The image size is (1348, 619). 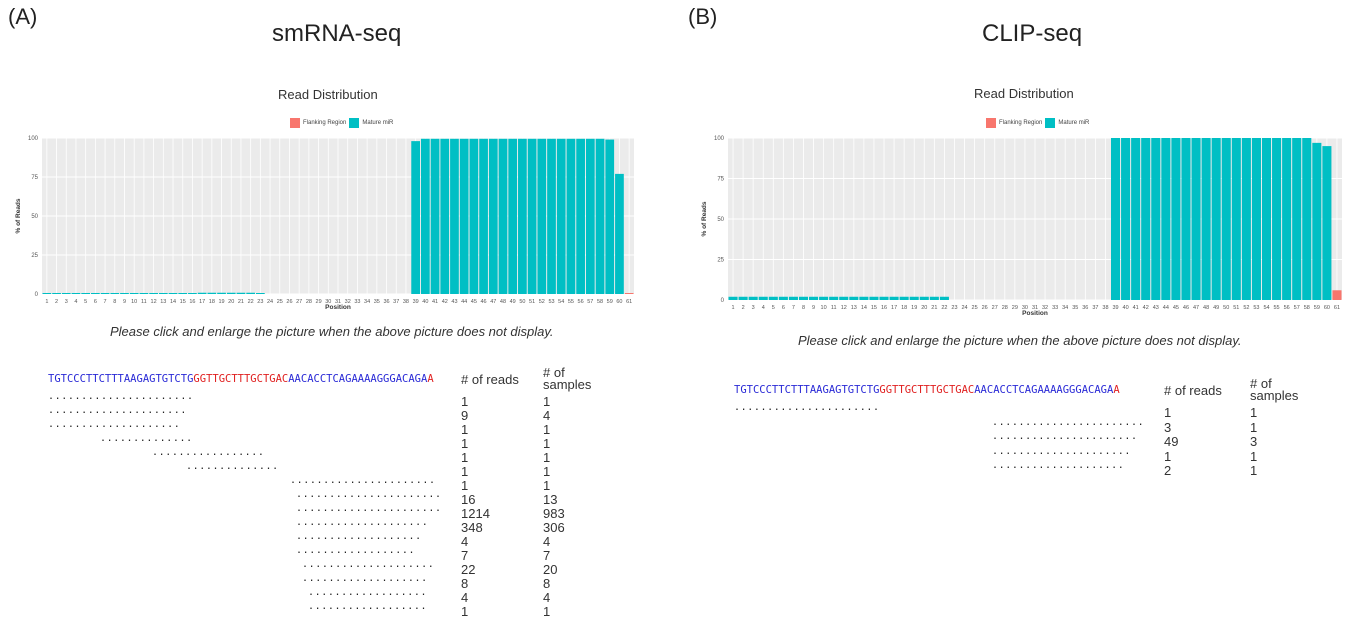 I want to click on sequence-blue-end: AACACCTCAGAAAAGGGACAGA, so click(x=1044, y=390).